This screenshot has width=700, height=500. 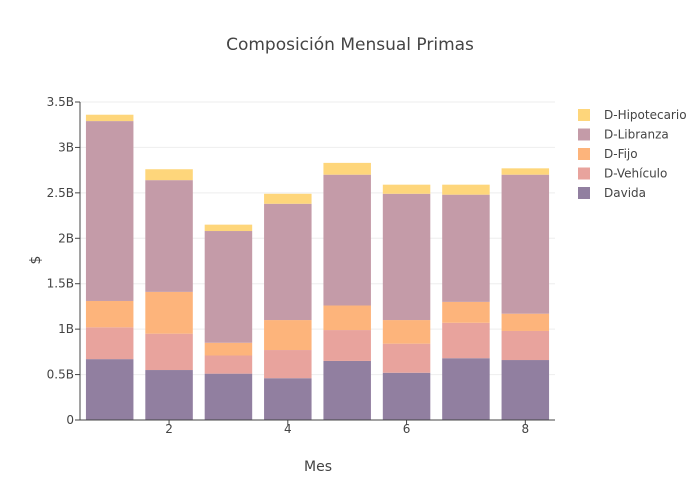 I want to click on y-tick-label-3: 1.5B, so click(x=60, y=284).